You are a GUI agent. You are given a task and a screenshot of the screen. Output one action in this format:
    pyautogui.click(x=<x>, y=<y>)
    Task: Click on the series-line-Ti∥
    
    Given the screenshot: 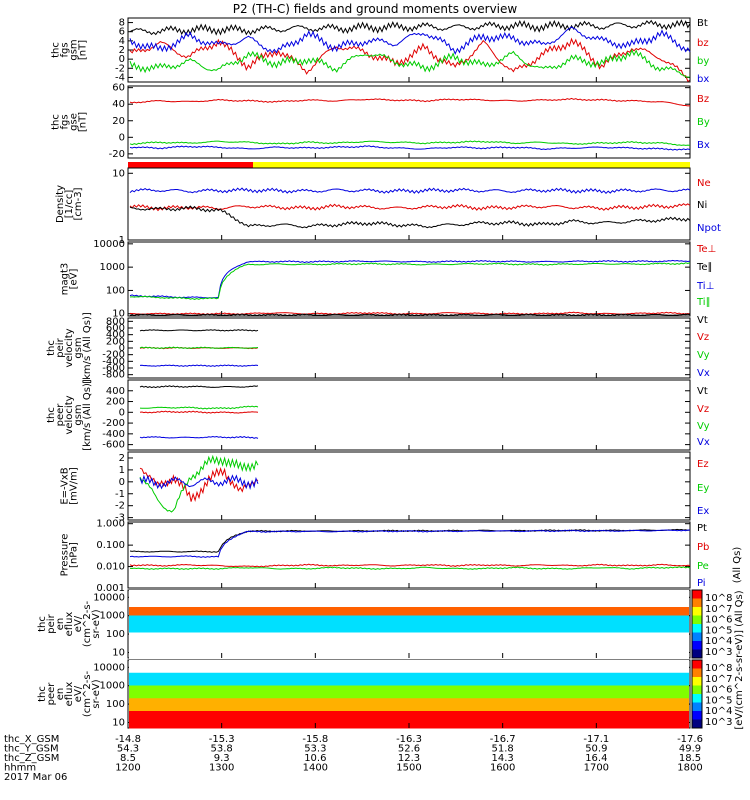 What is the action you would take?
    pyautogui.click(x=410, y=281)
    